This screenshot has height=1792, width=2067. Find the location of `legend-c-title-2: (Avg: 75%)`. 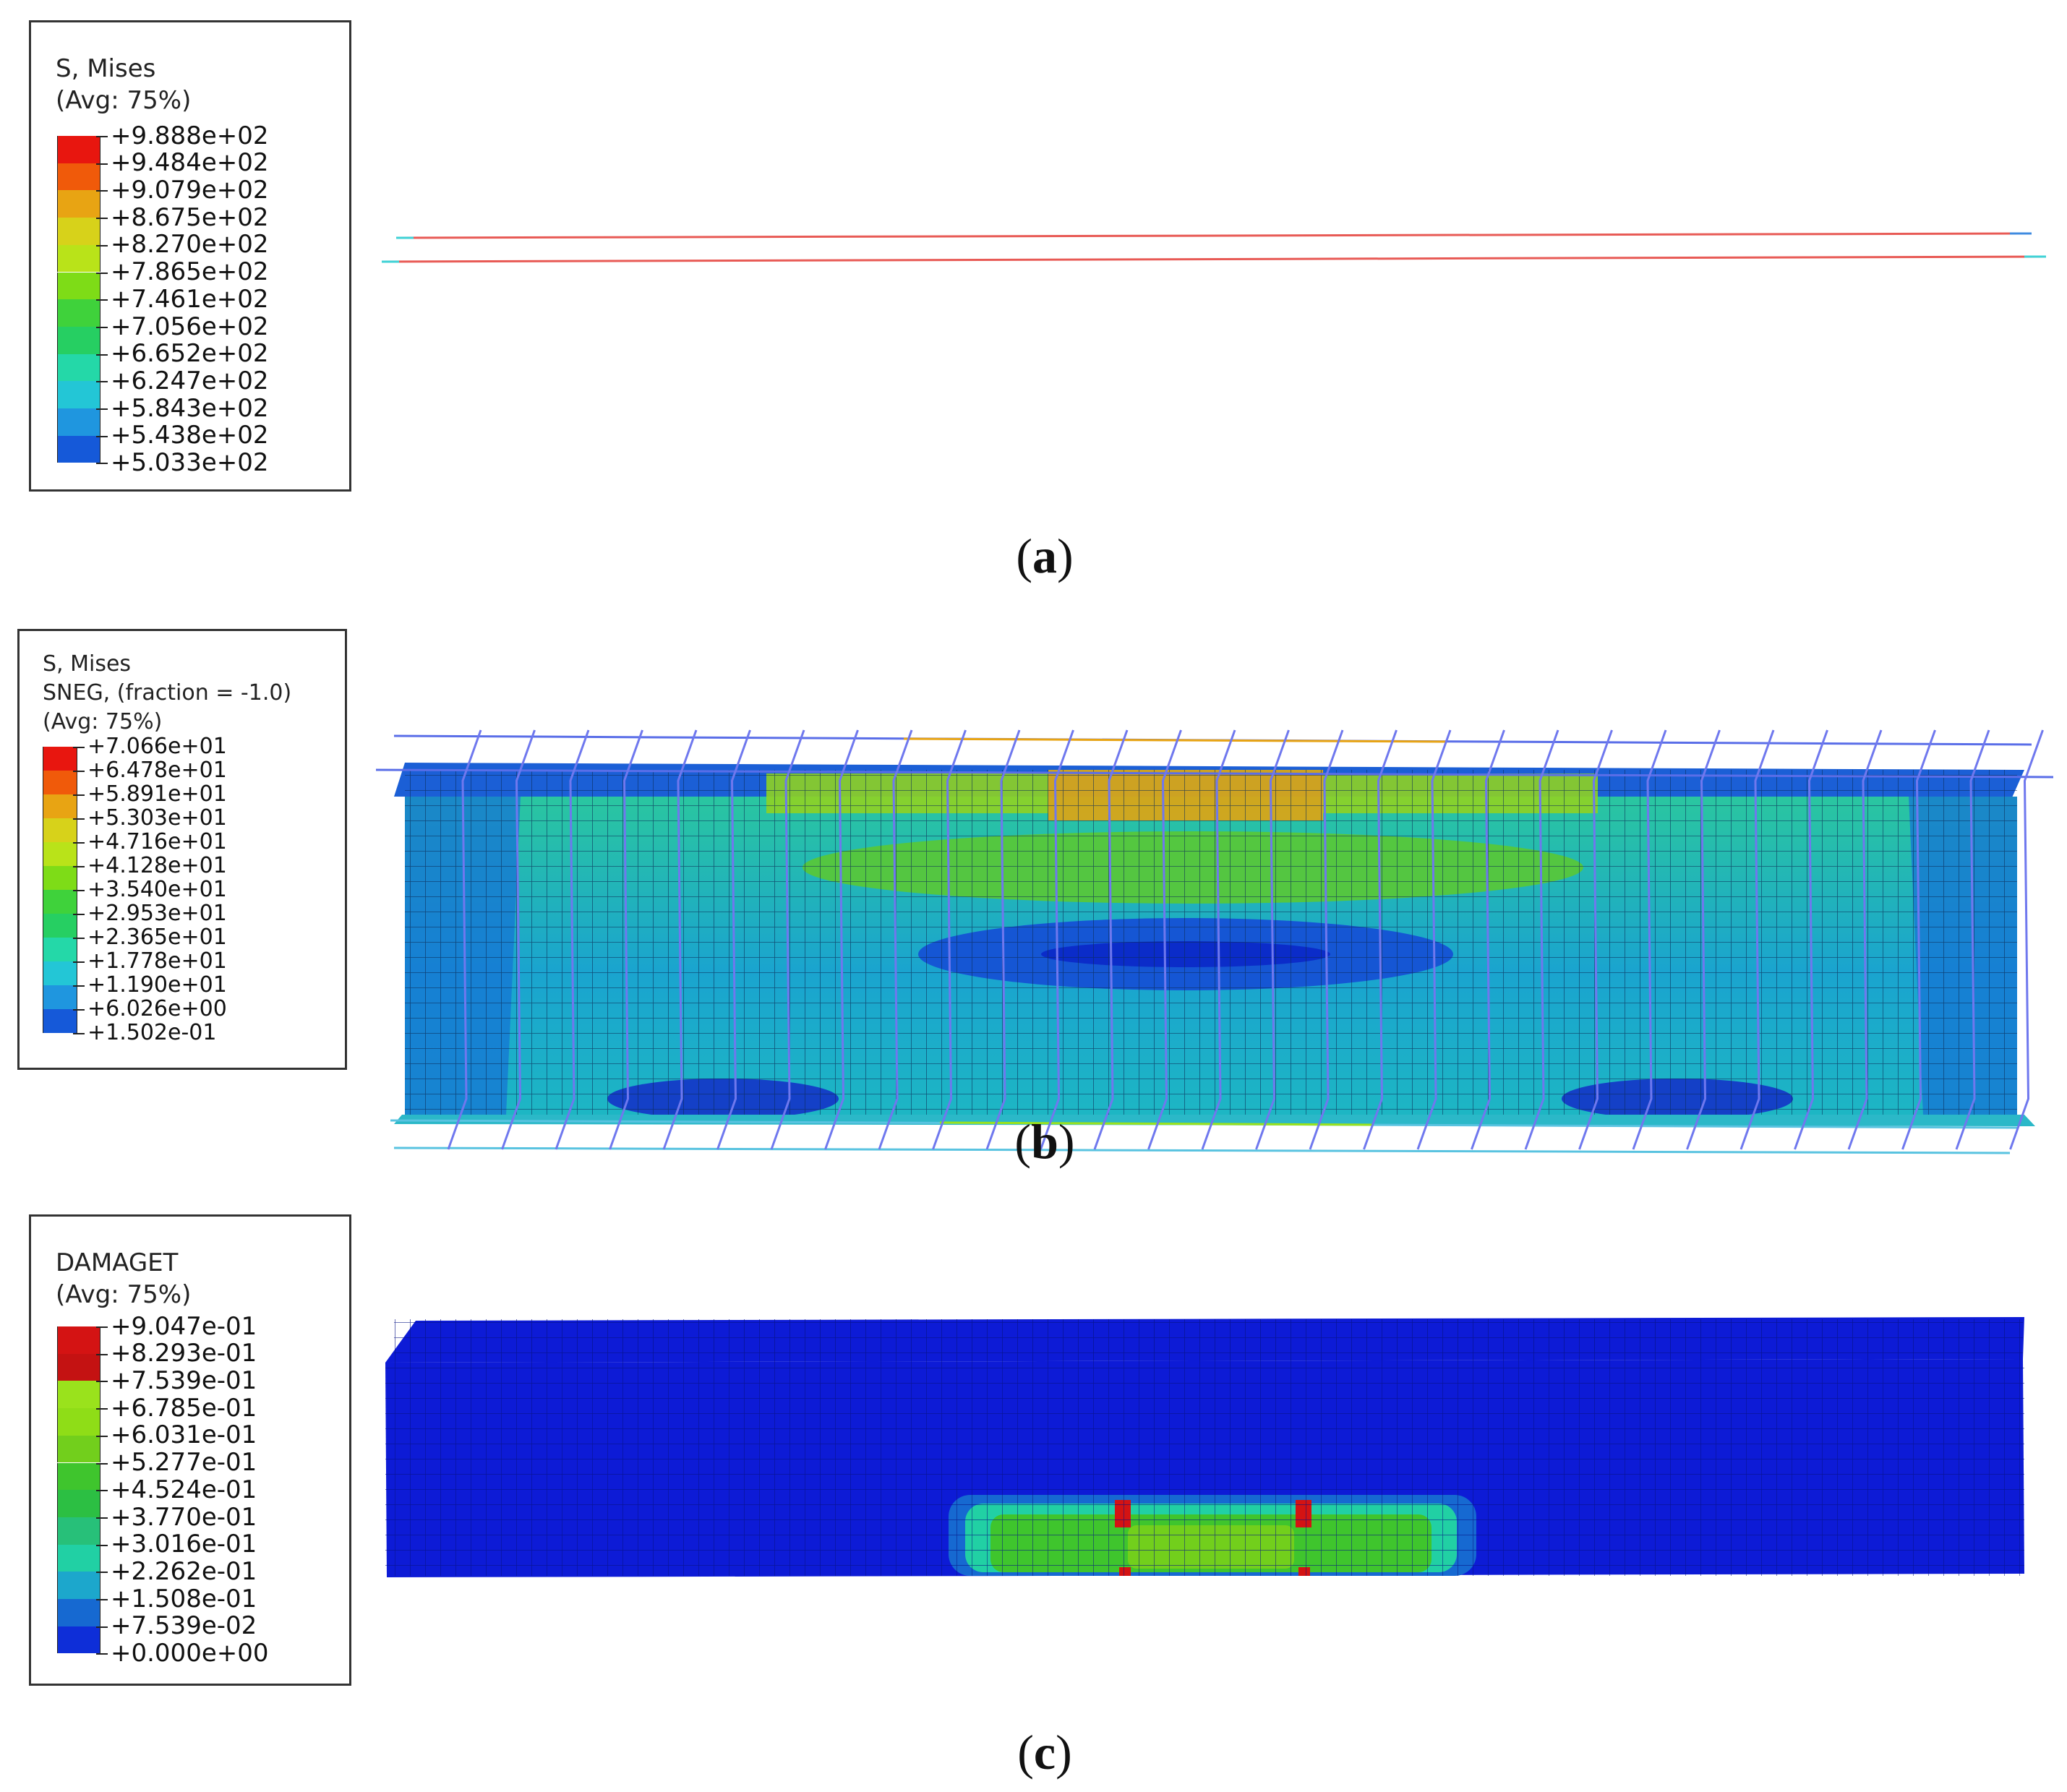

legend-c-title-2: (Avg: 75%) is located at coordinates (124, 1294).